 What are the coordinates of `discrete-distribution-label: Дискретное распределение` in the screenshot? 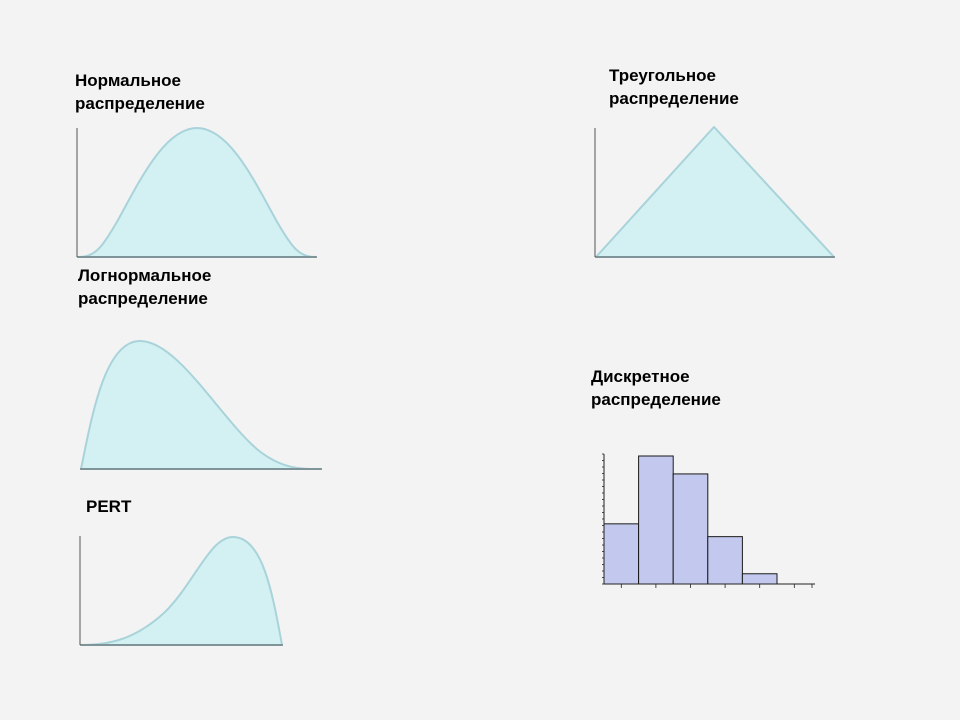 It's located at (656, 388).